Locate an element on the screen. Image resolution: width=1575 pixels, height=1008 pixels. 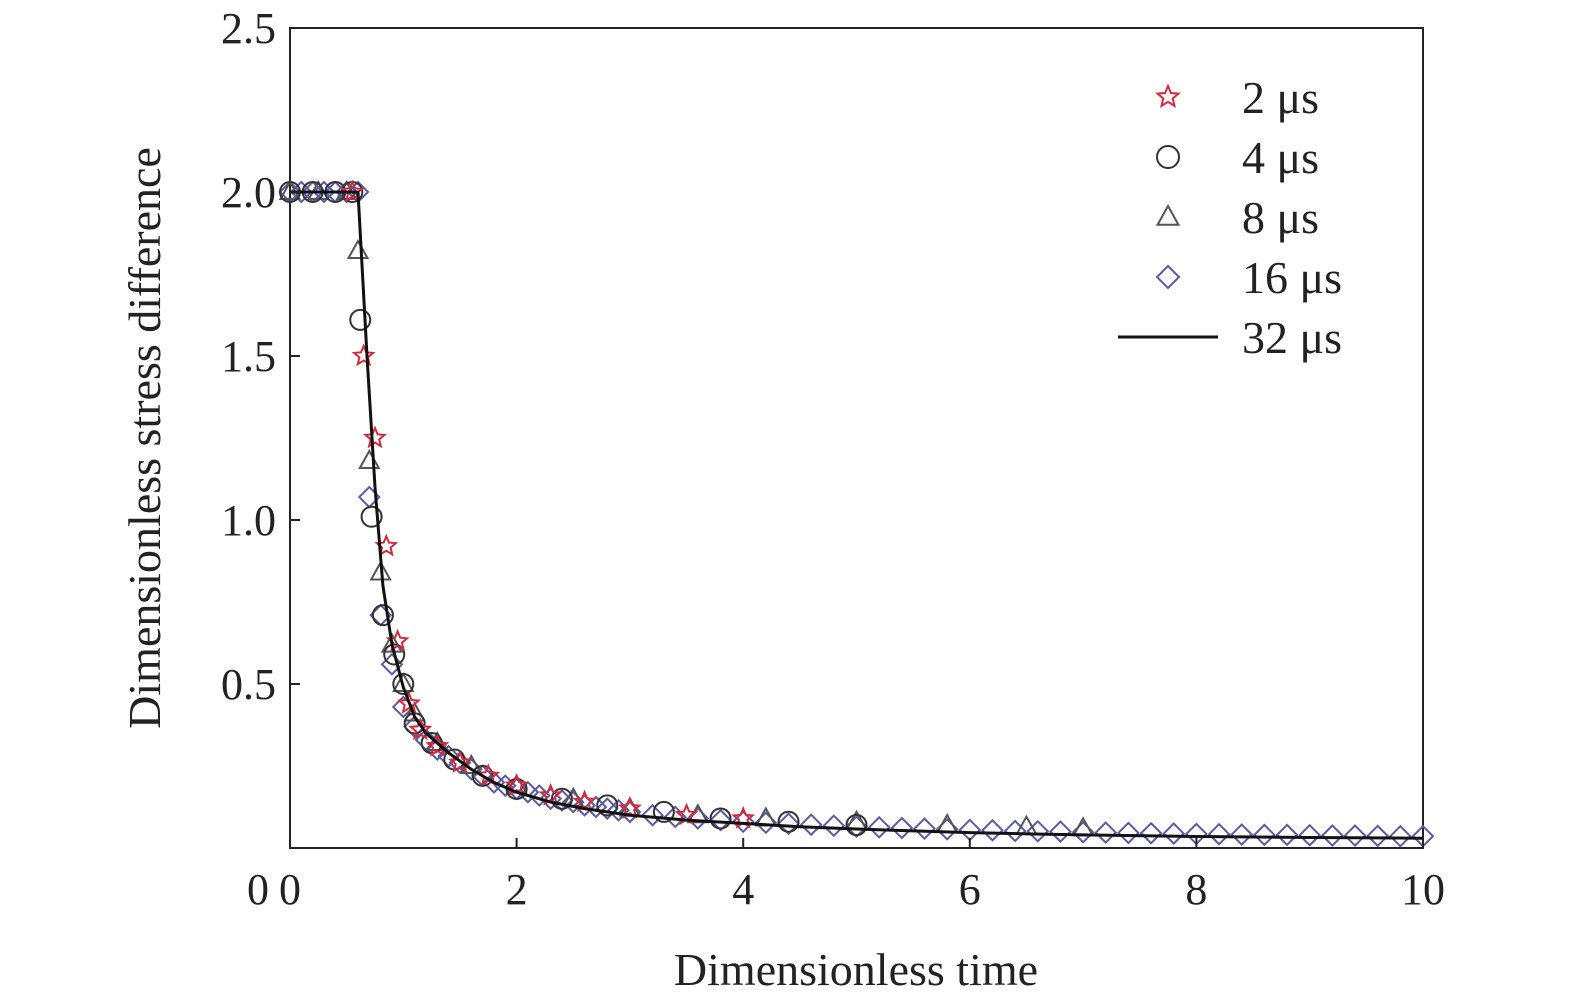
legend-marker-circle is located at coordinates (1168, 157).